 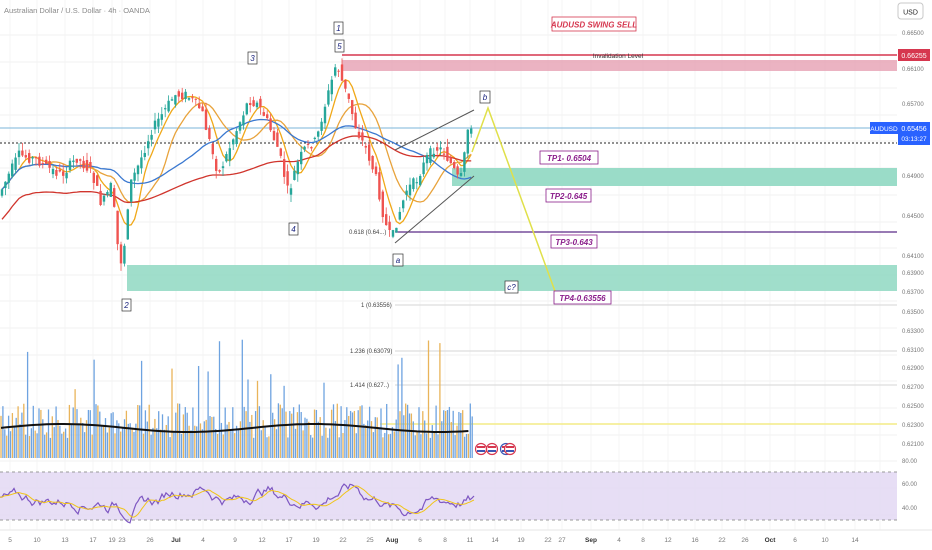 I want to click on projection-path, so click(x=514, y=200).